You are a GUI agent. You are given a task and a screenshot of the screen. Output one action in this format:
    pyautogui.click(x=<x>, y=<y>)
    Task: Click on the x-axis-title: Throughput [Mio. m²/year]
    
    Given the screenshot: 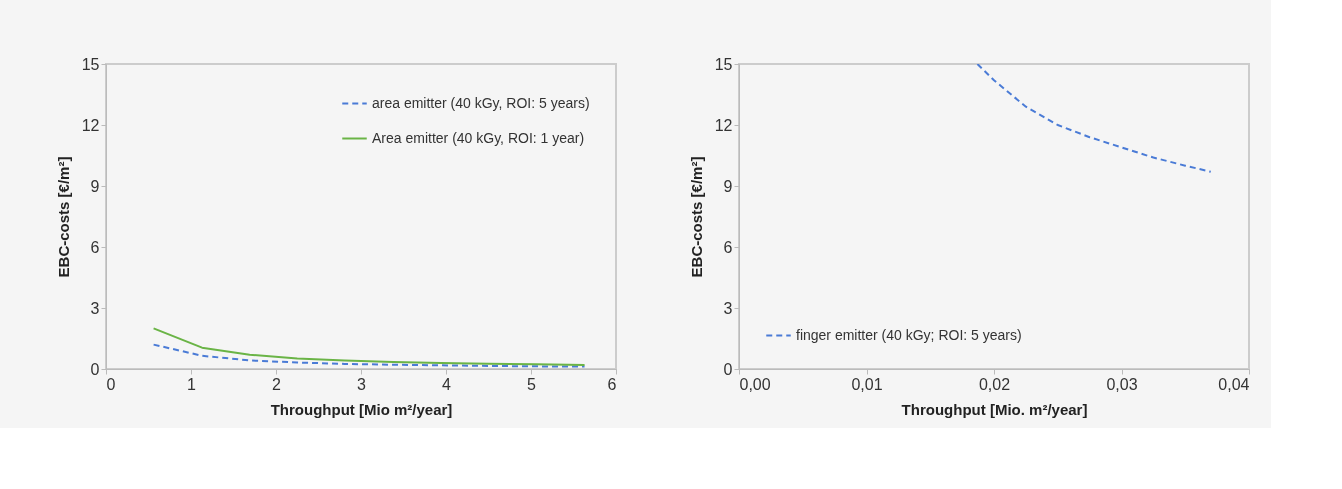 What is the action you would take?
    pyautogui.click(x=994, y=409)
    